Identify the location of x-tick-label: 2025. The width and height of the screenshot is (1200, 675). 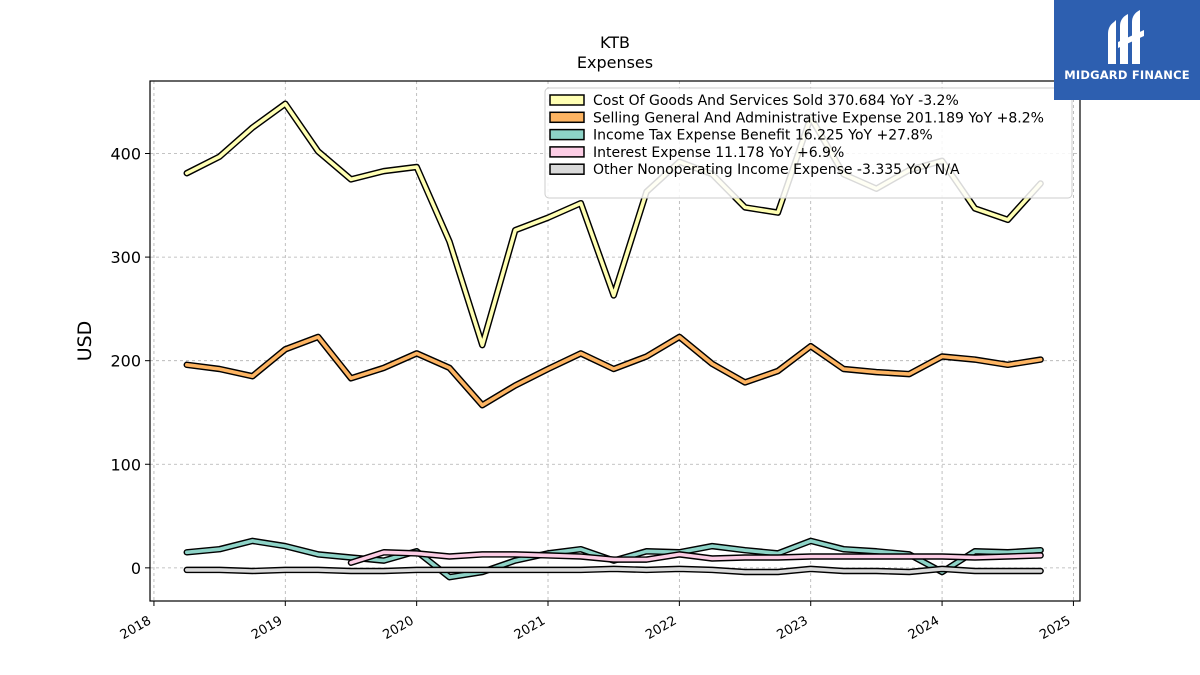
(1055, 628).